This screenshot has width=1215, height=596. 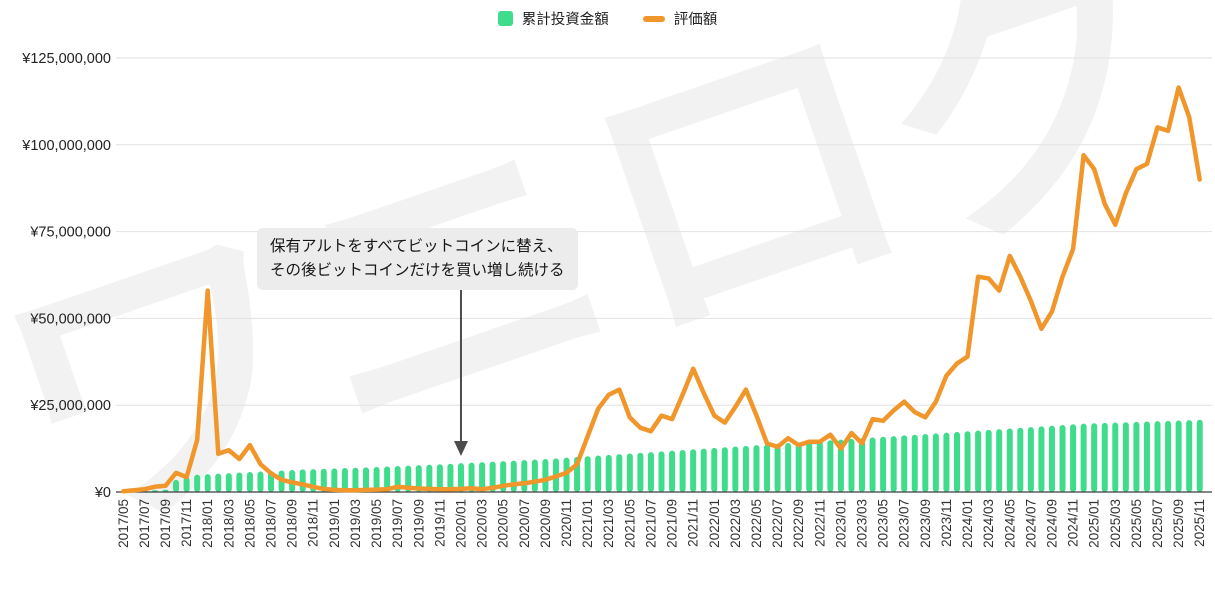 I want to click on svg-text: 2023/07, so click(x=904, y=523).